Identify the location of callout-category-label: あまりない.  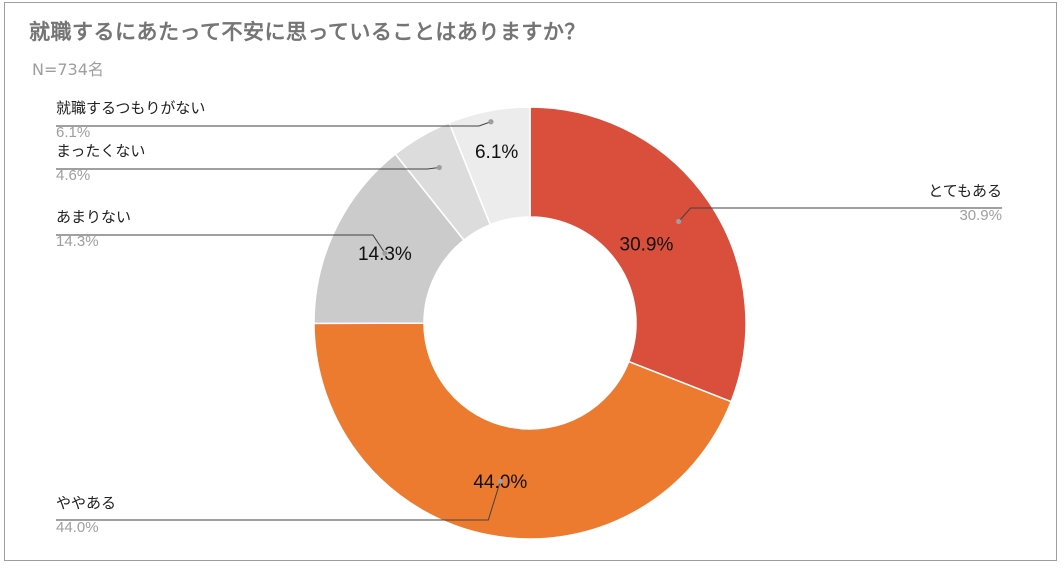
(93, 217).